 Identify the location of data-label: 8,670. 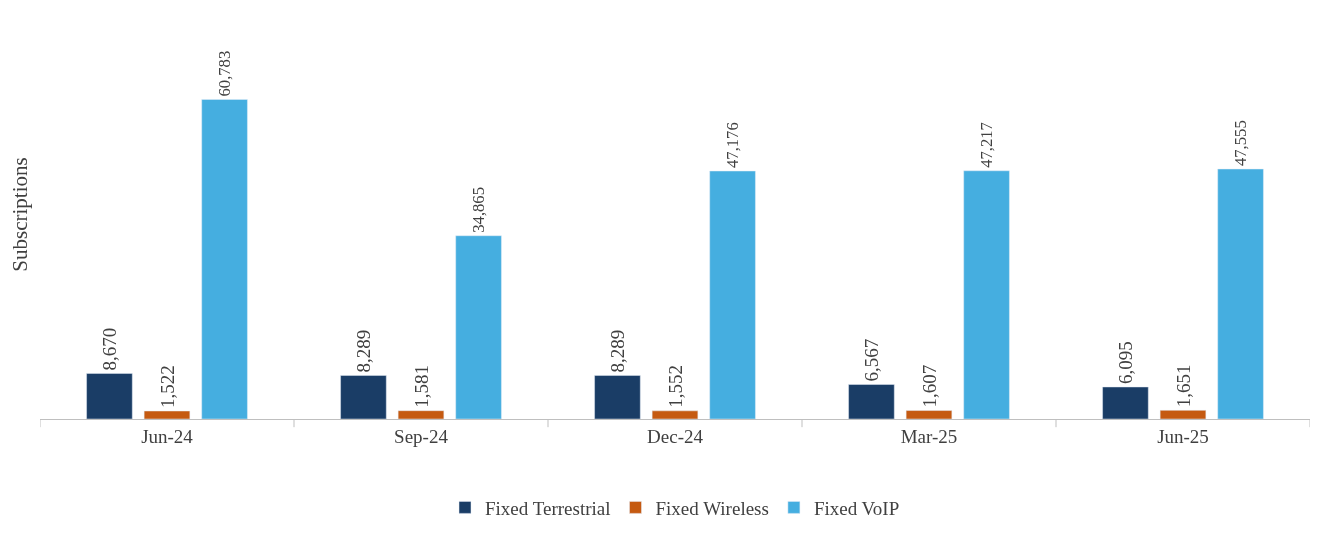
(109, 349).